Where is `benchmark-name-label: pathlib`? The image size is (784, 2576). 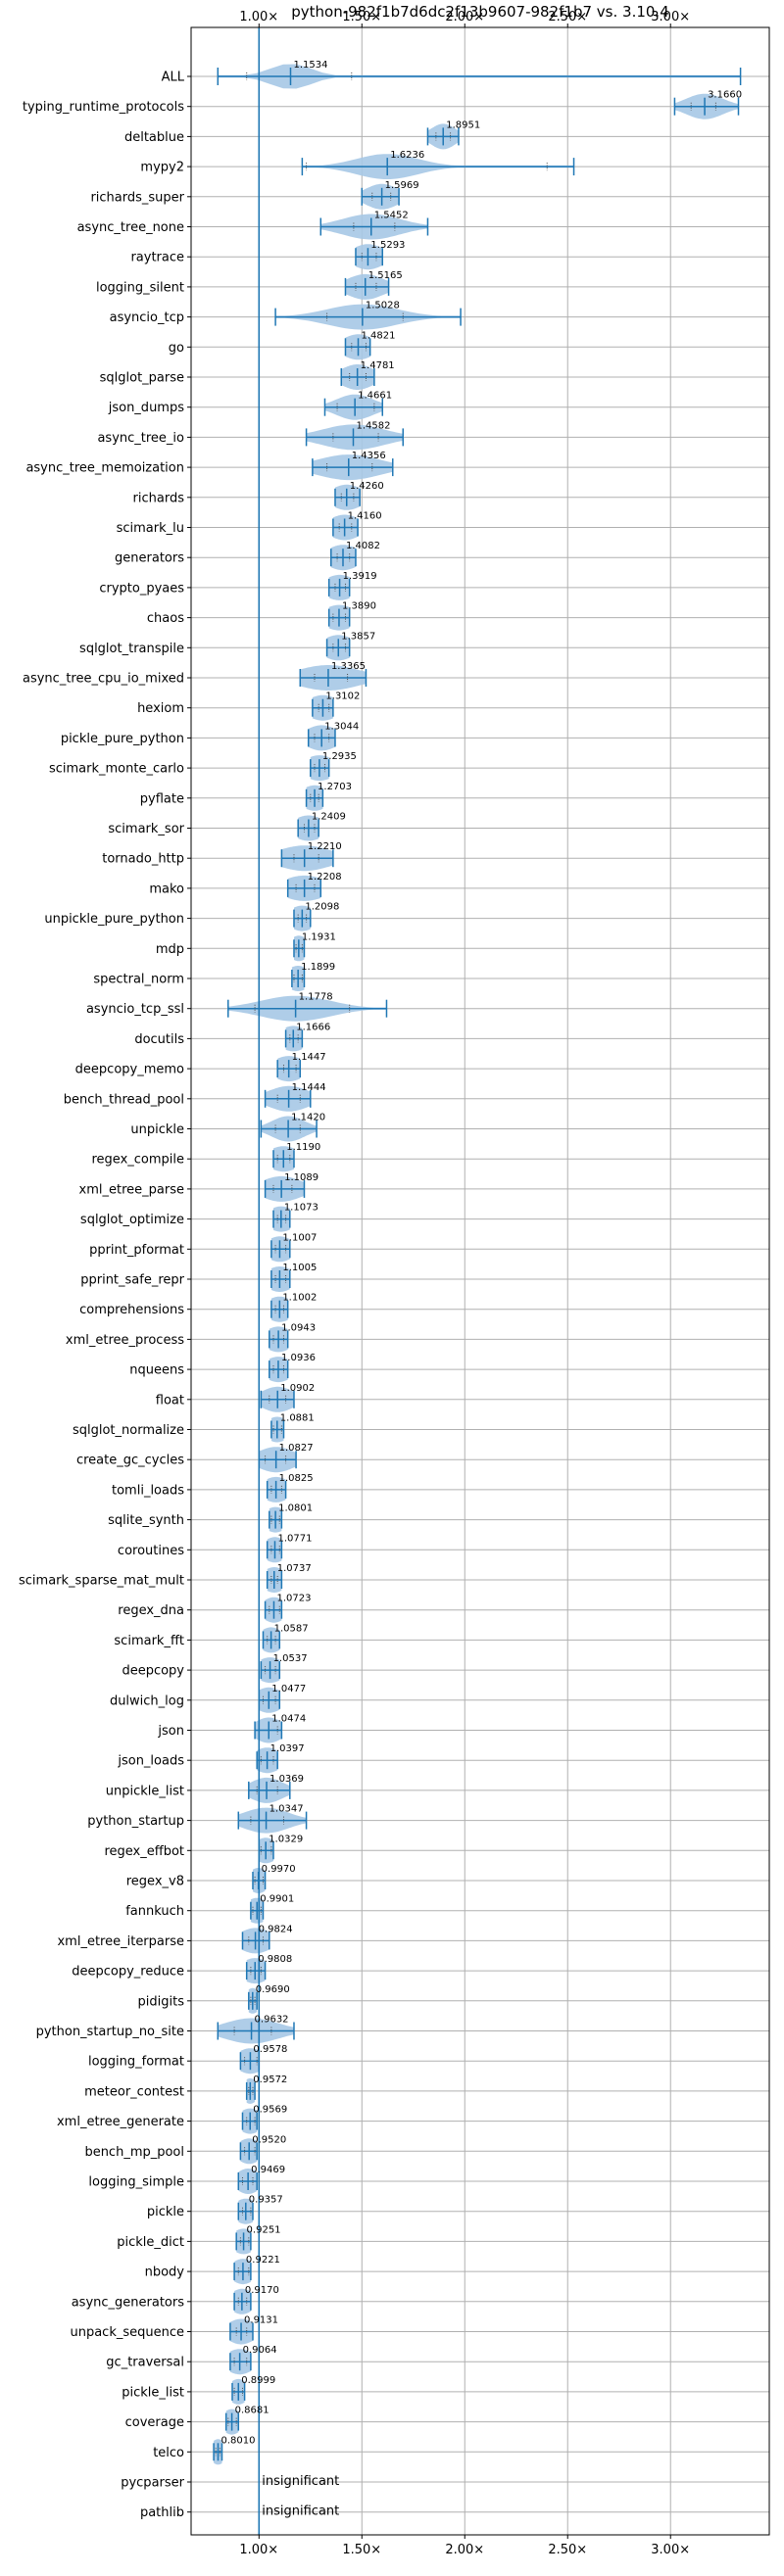 benchmark-name-label: pathlib is located at coordinates (162, 2513).